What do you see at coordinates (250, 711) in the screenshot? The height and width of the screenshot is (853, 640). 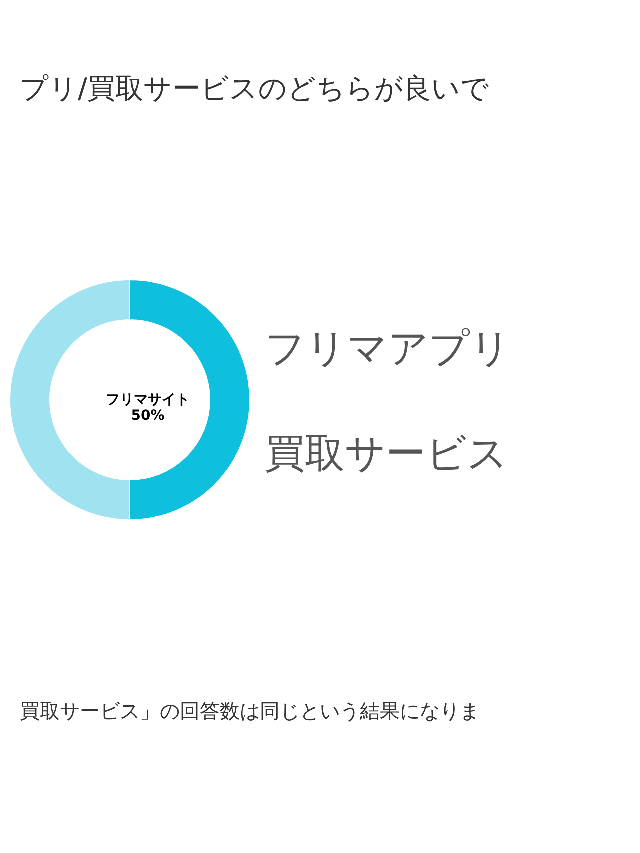 I see `text: 買取サービス」の回答数は同じという結果になりま` at bounding box center [250, 711].